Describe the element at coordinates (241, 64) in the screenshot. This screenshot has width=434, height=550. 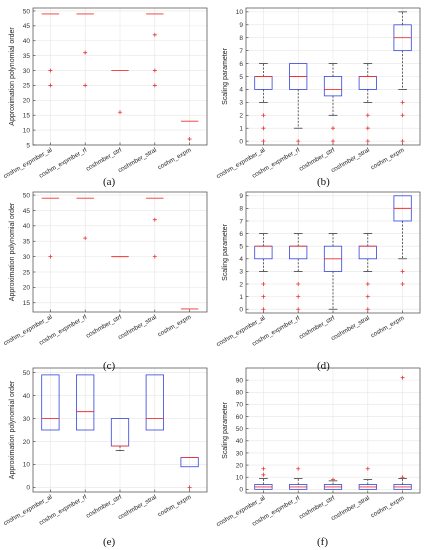
I see `y-tick-label: 6` at that location.